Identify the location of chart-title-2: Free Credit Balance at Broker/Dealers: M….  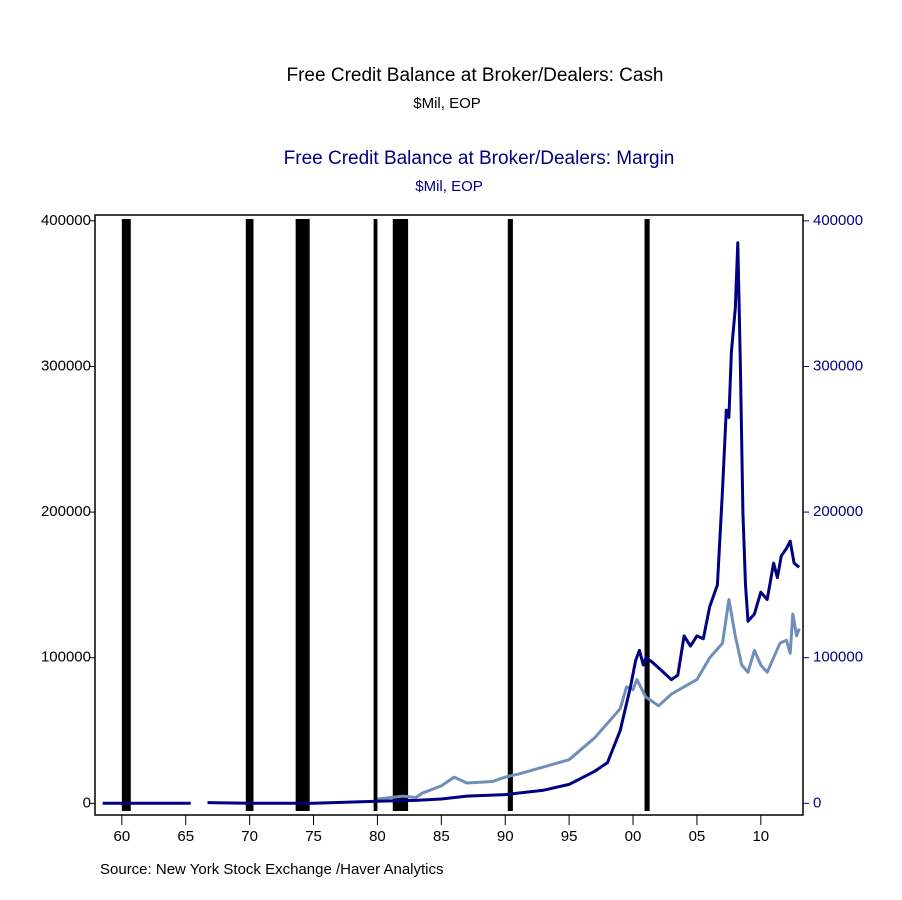
(479, 158).